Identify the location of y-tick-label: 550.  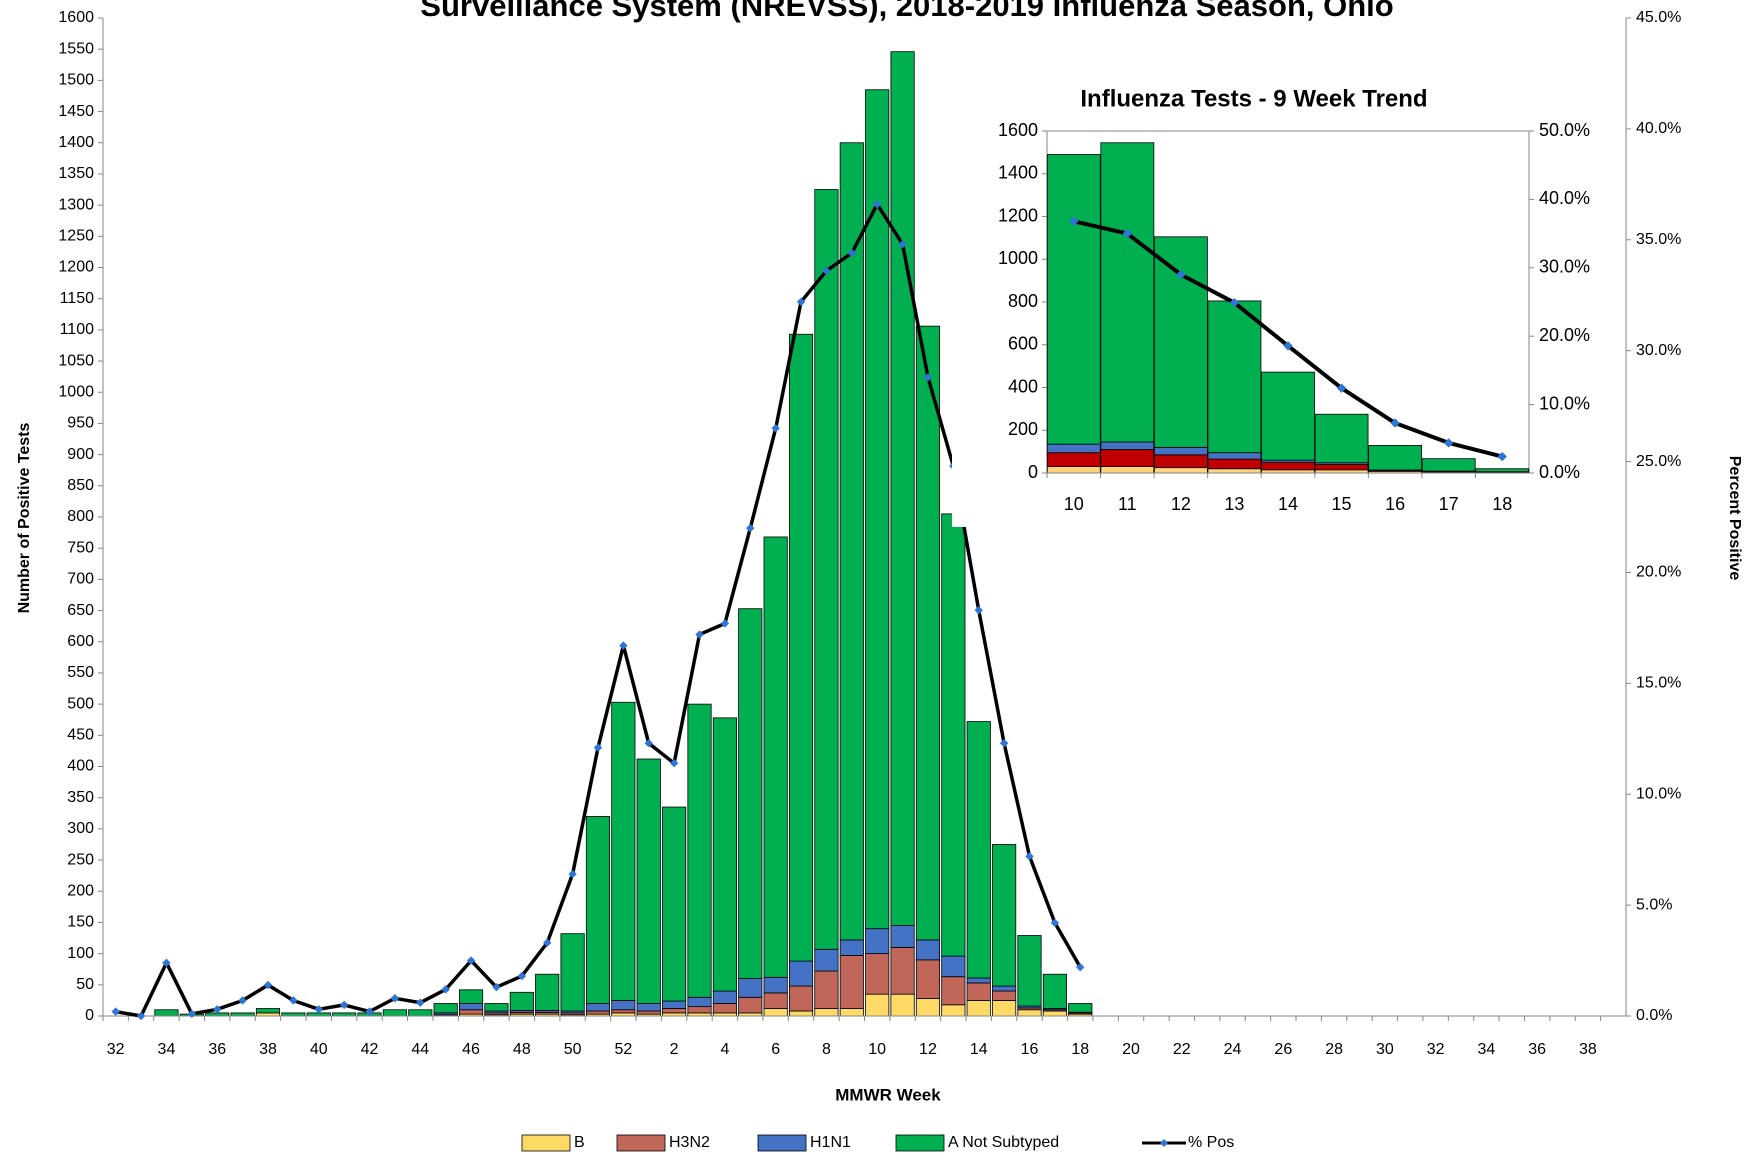
(80, 672).